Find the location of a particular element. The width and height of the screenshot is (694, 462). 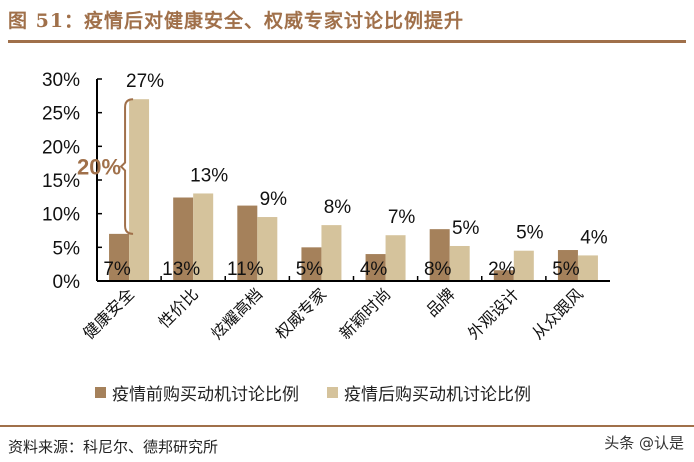

label-before: 13% is located at coordinates (181, 269).